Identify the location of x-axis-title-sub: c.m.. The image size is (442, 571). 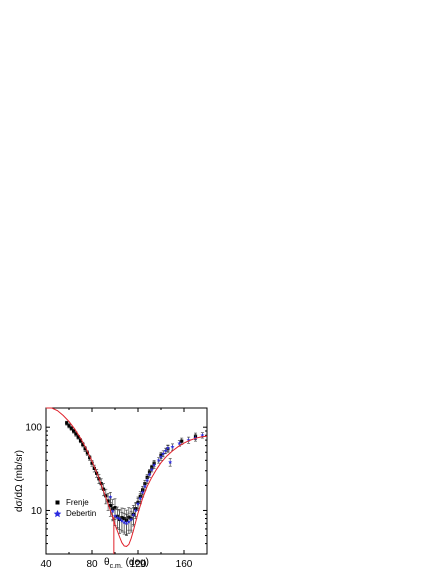
(116, 566).